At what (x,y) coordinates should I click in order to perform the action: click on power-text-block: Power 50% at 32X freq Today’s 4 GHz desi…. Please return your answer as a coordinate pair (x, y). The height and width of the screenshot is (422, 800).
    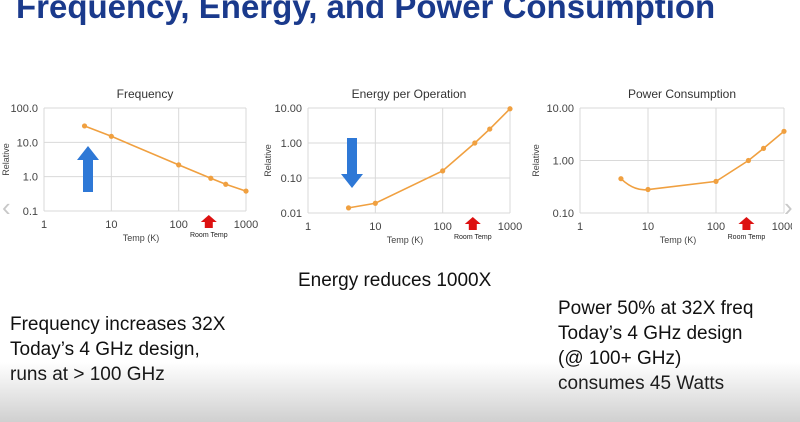
    Looking at the image, I should click on (655, 346).